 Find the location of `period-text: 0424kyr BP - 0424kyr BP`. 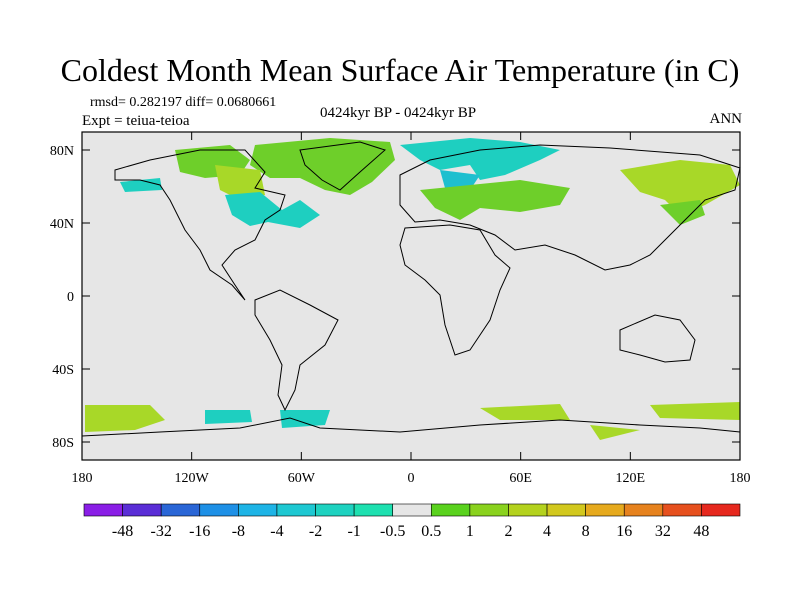

period-text: 0424kyr BP - 0424kyr BP is located at coordinates (398, 113).